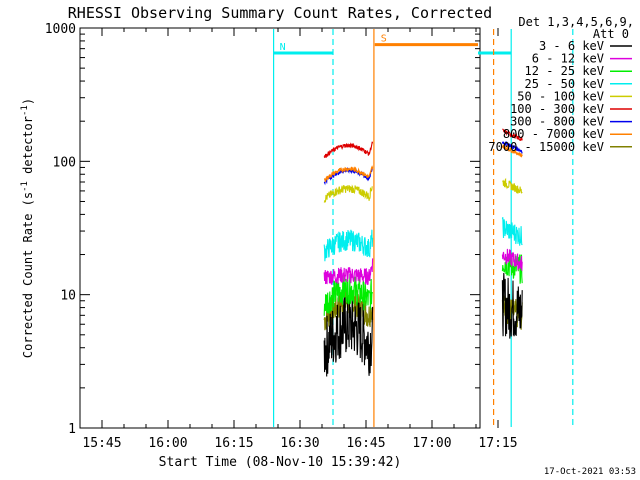  I want to click on y-tick-label: 100, so click(64, 162).